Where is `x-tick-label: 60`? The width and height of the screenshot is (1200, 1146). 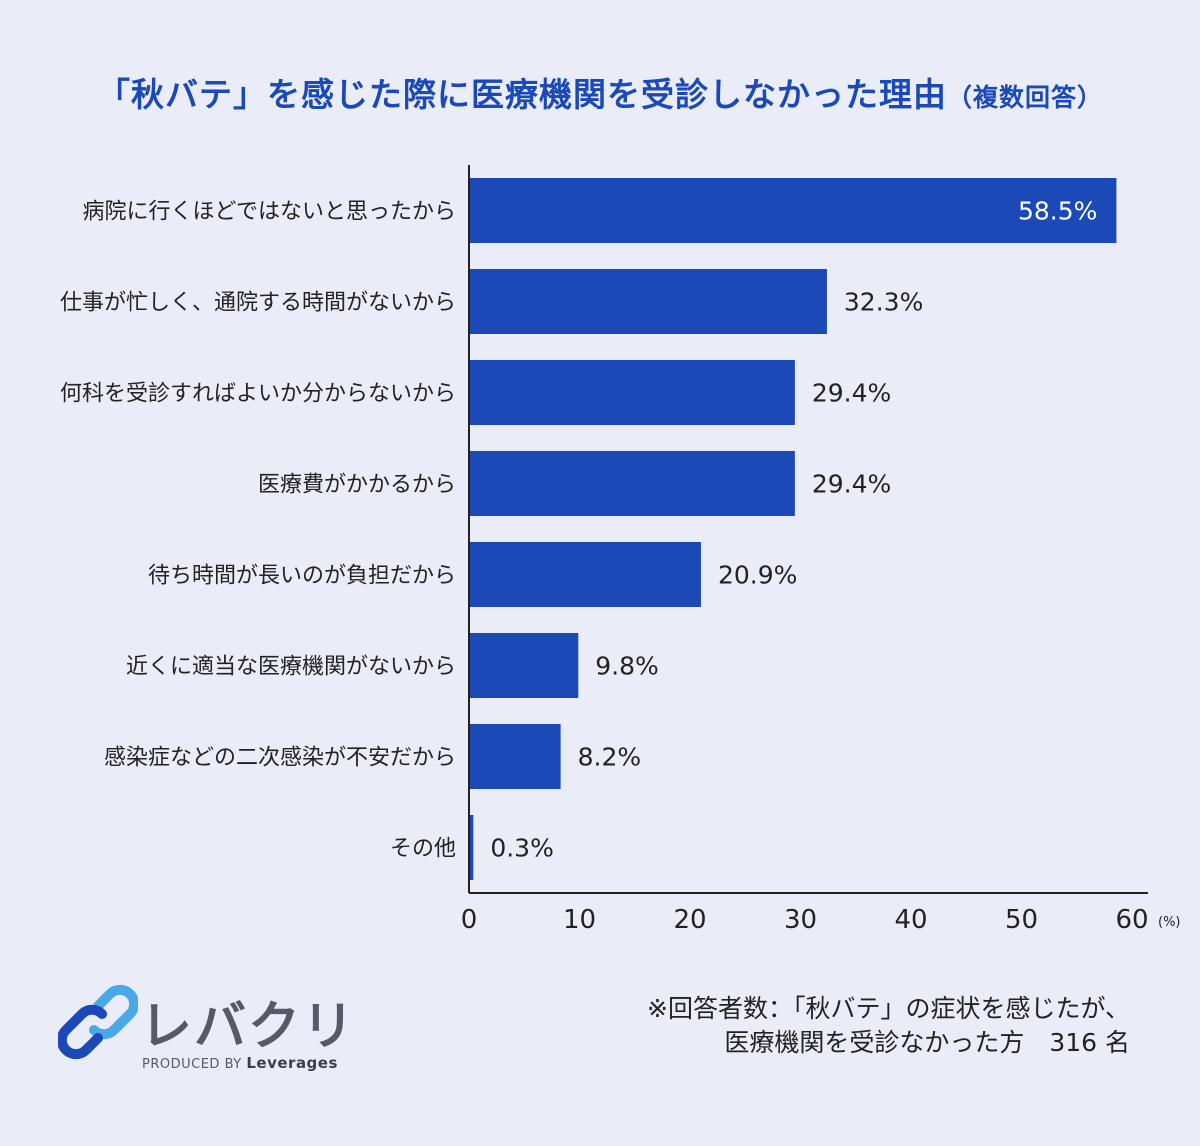
x-tick-label: 60 is located at coordinates (1131, 920).